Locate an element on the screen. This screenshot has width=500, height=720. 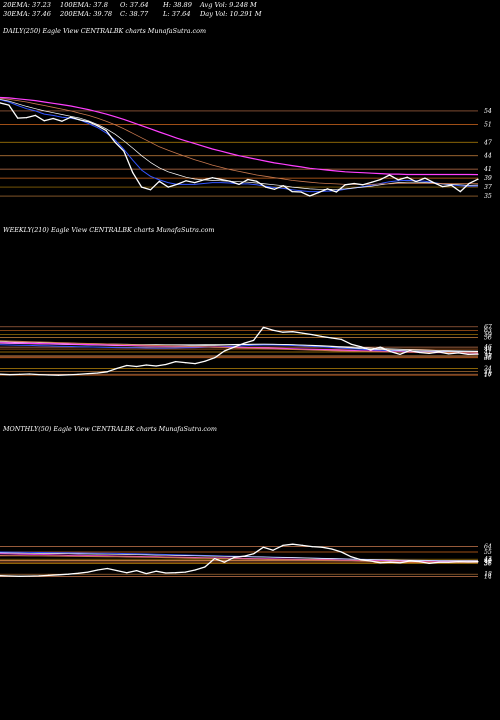
price-line is located at coordinates (239, 351).